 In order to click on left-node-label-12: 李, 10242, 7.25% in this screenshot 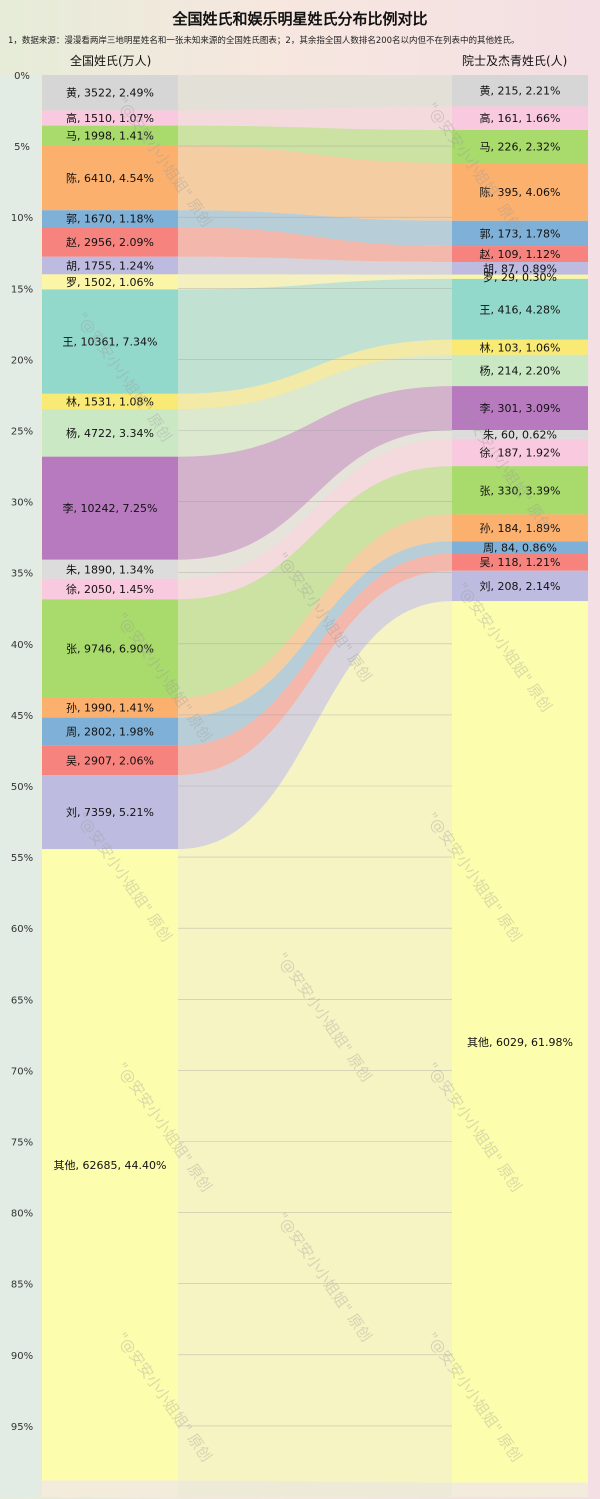, I will do `click(110, 508)`.